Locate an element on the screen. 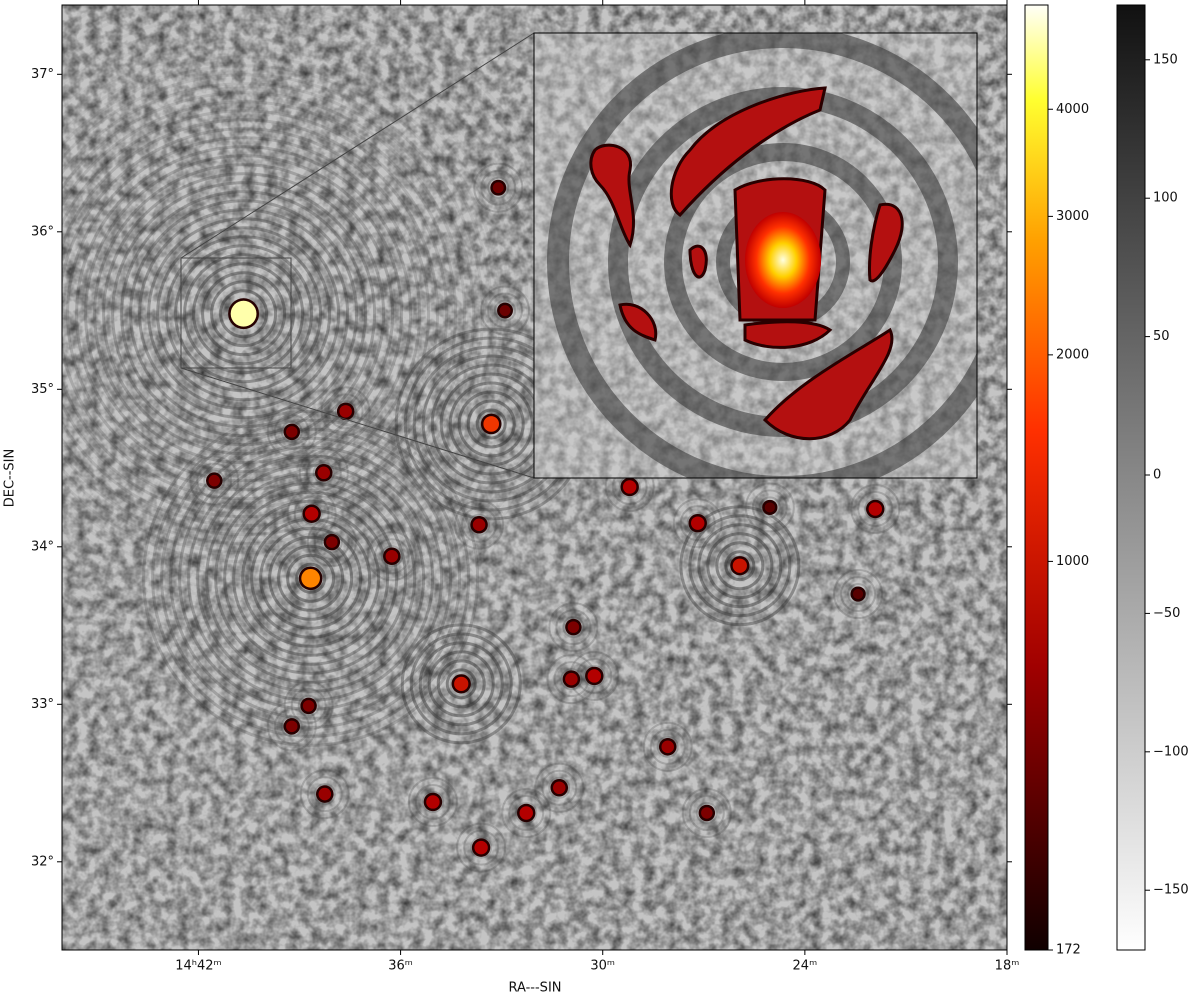  inset-core is located at coordinates (783, 260).